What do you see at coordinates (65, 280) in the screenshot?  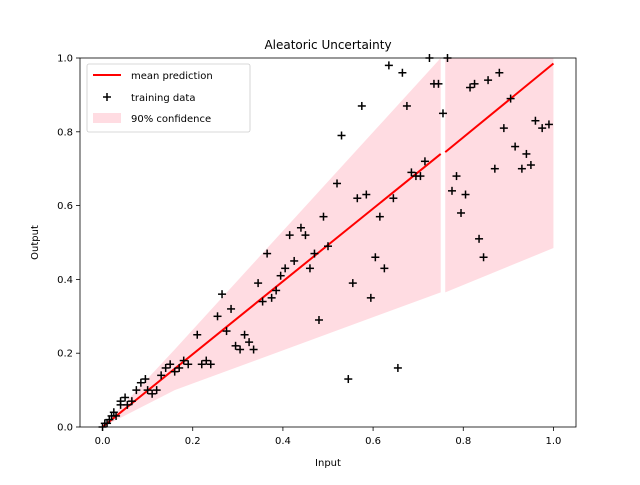 I see `y-tick-label: 0.4` at bounding box center [65, 280].